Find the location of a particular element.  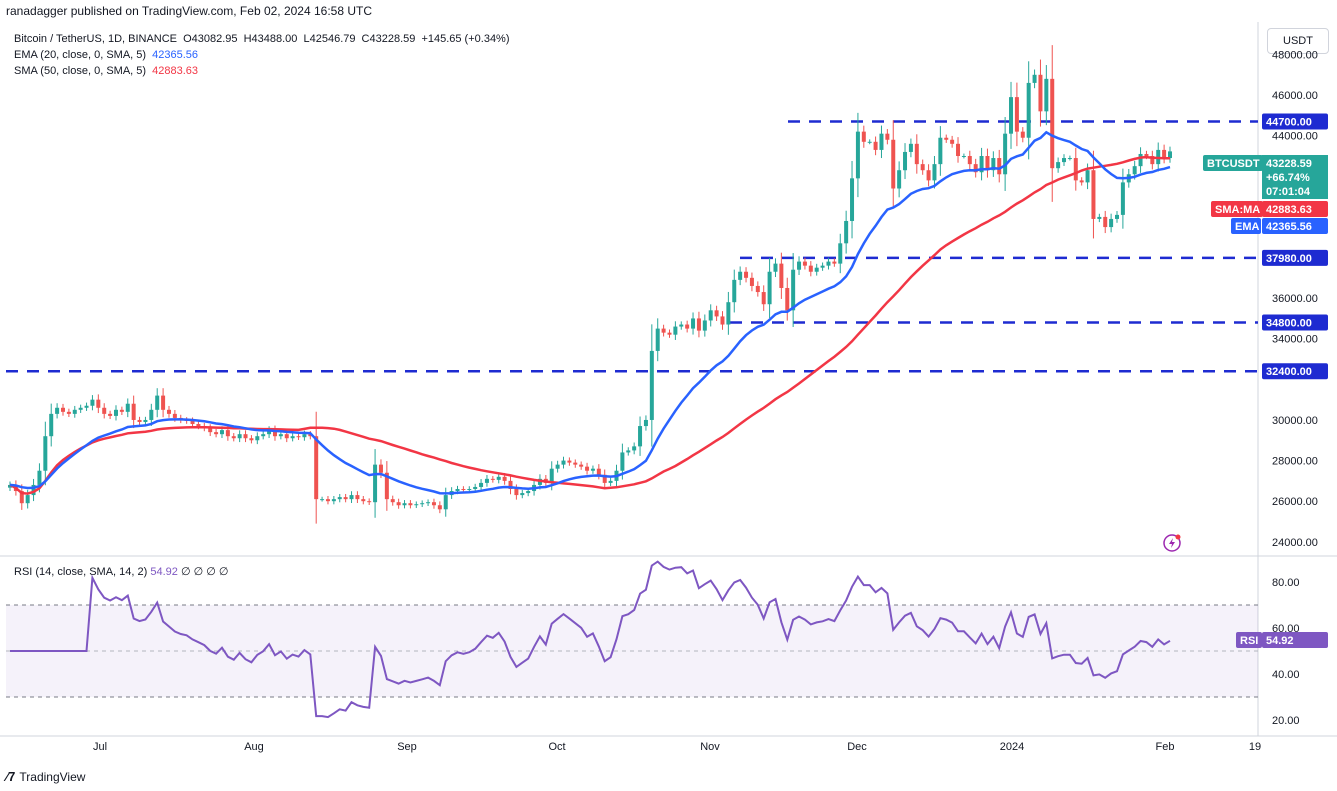

level-tag: 37980.00 is located at coordinates (1289, 259).